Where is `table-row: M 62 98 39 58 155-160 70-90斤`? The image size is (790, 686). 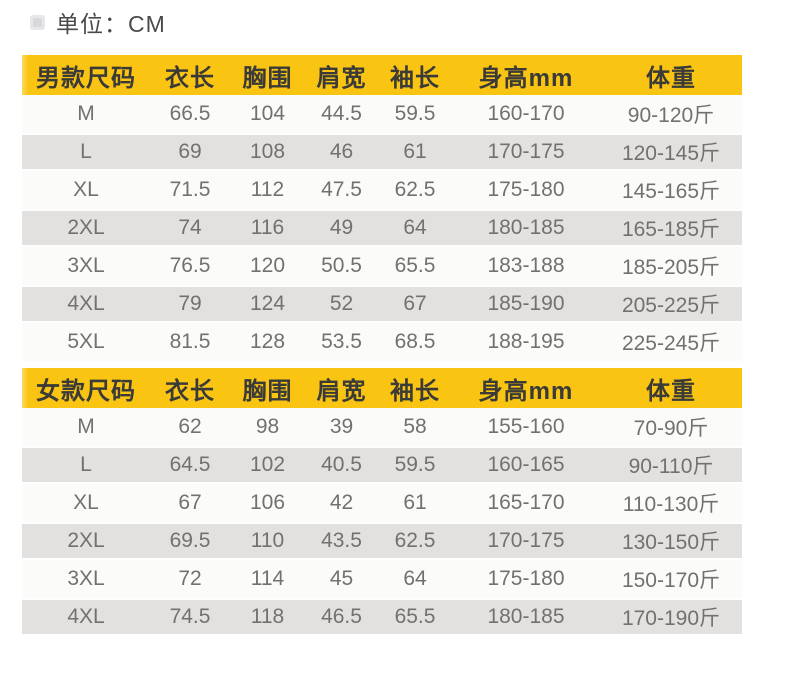 table-row: M 62 98 39 58 155-160 70-90斤 is located at coordinates (382, 427).